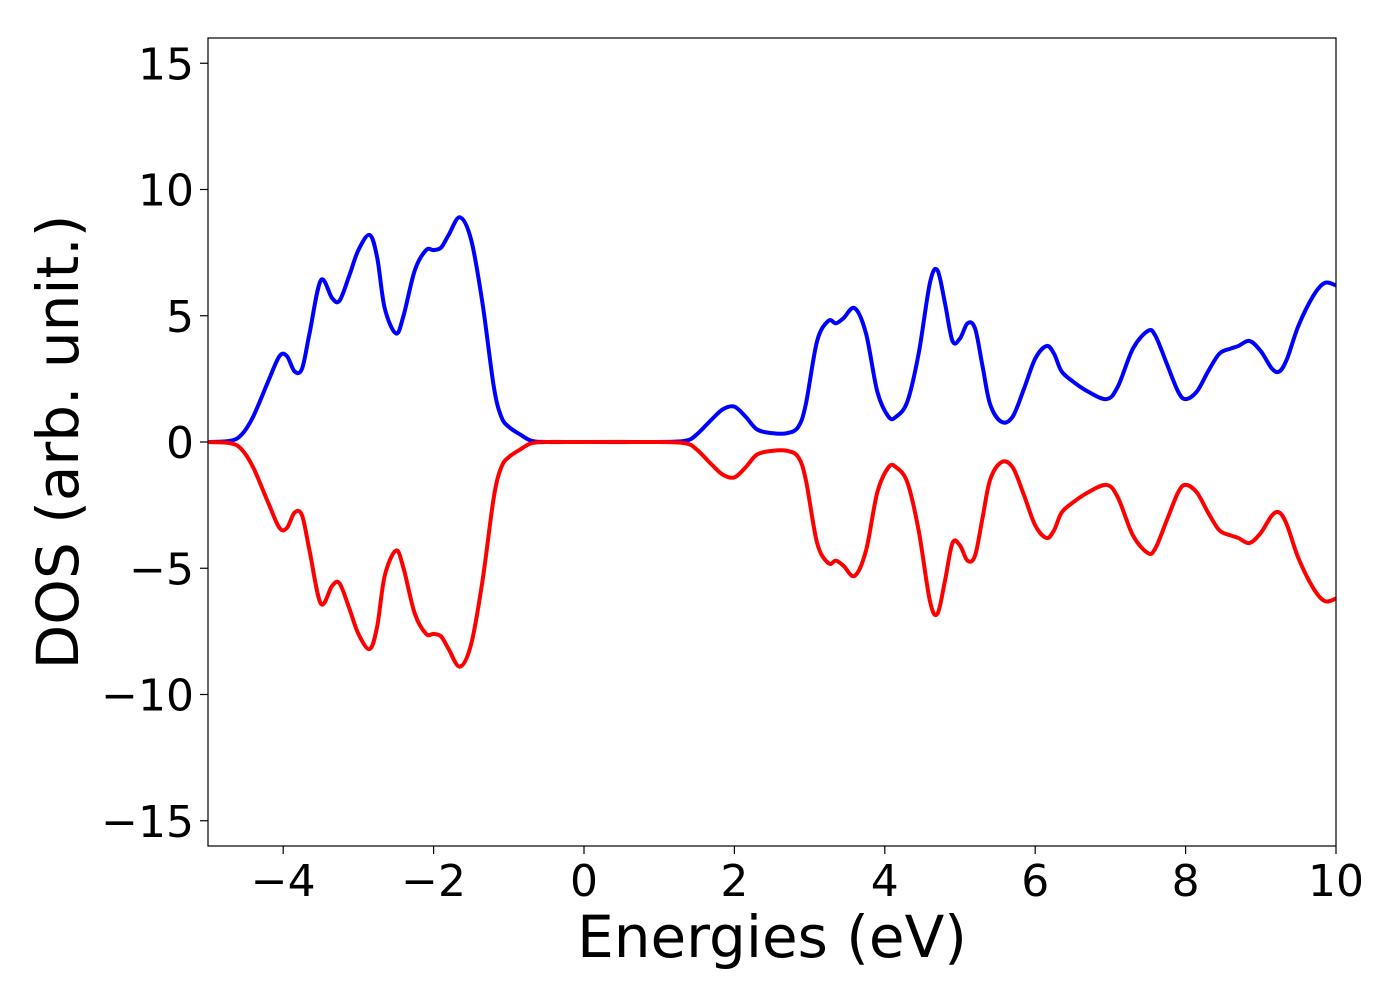 Image resolution: width=1400 pixels, height=1000 pixels. What do you see at coordinates (147, 822) in the screenshot?
I see `y-tick-label: −15` at bounding box center [147, 822].